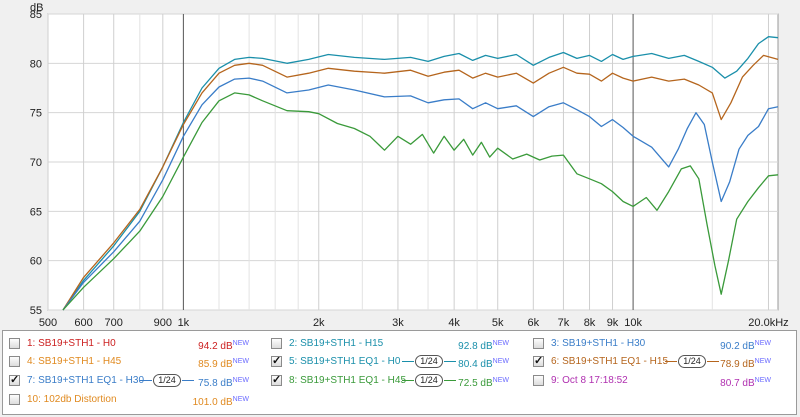 The image size is (800, 417). I want to click on x-tick-label: 3k, so click(398, 323).